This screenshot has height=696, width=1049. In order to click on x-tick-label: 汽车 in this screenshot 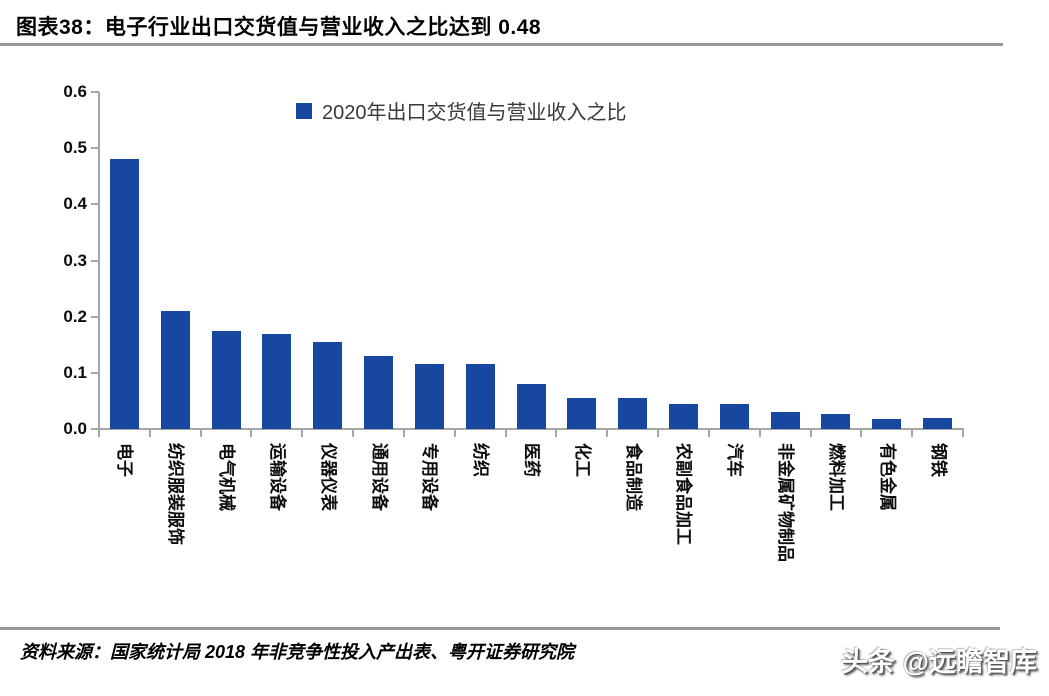, I will do `click(735, 460)`.